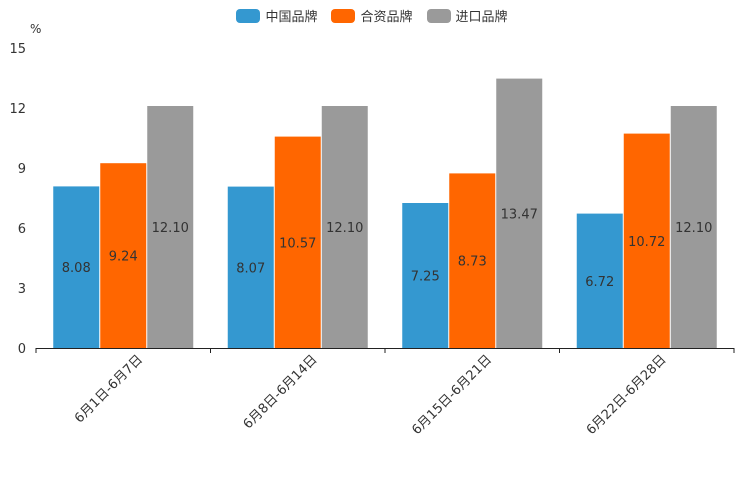  What do you see at coordinates (452, 395) in the screenshot?
I see `x-tick-label: 6月15日-6月21日` at bounding box center [452, 395].